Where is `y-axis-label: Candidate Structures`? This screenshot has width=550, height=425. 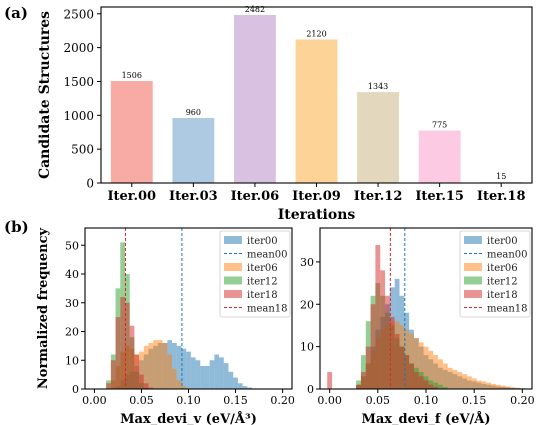
y-axis-label: Candidate Structures is located at coordinates (45, 95).